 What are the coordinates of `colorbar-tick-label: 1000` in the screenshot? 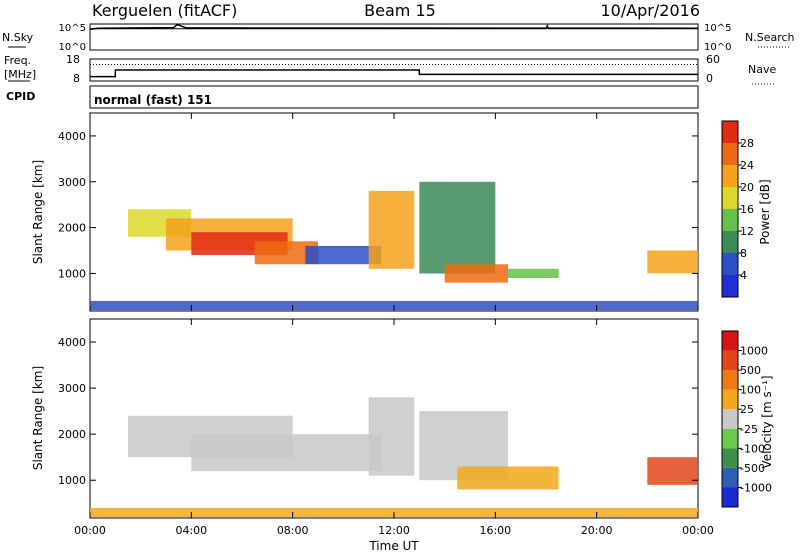 It's located at (754, 351).